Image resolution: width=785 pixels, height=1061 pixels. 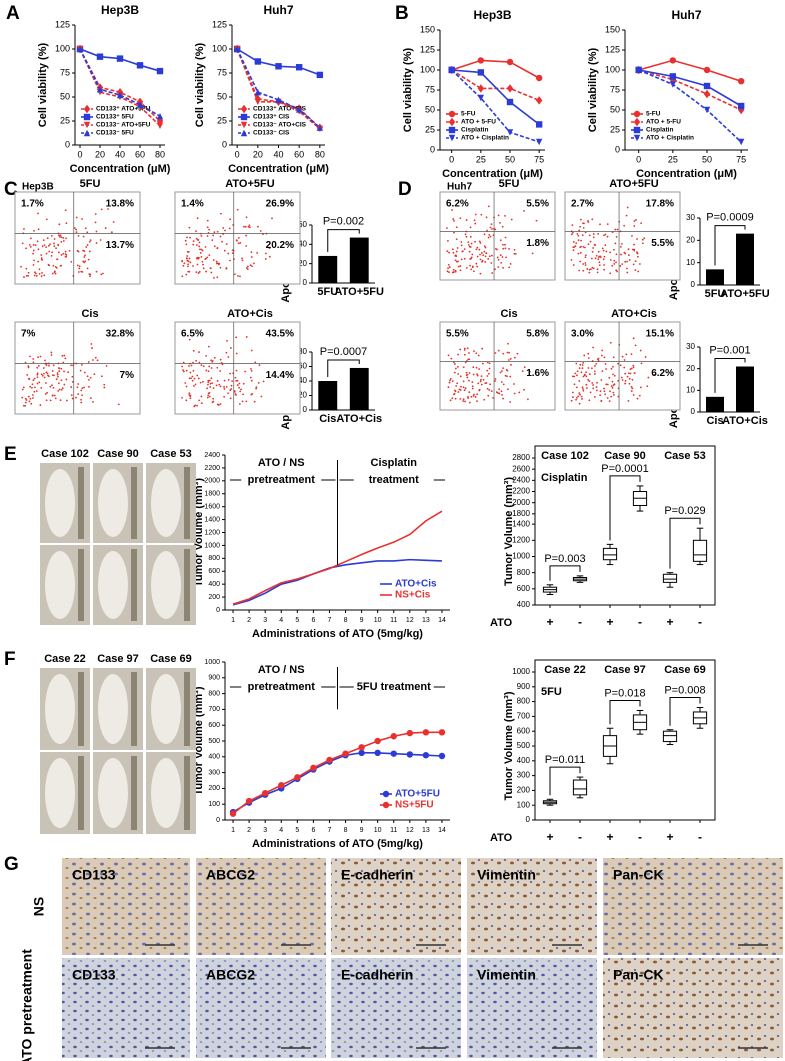 I want to click on legend-label: CD133⁺ ATO+CIS, so click(x=280, y=109).